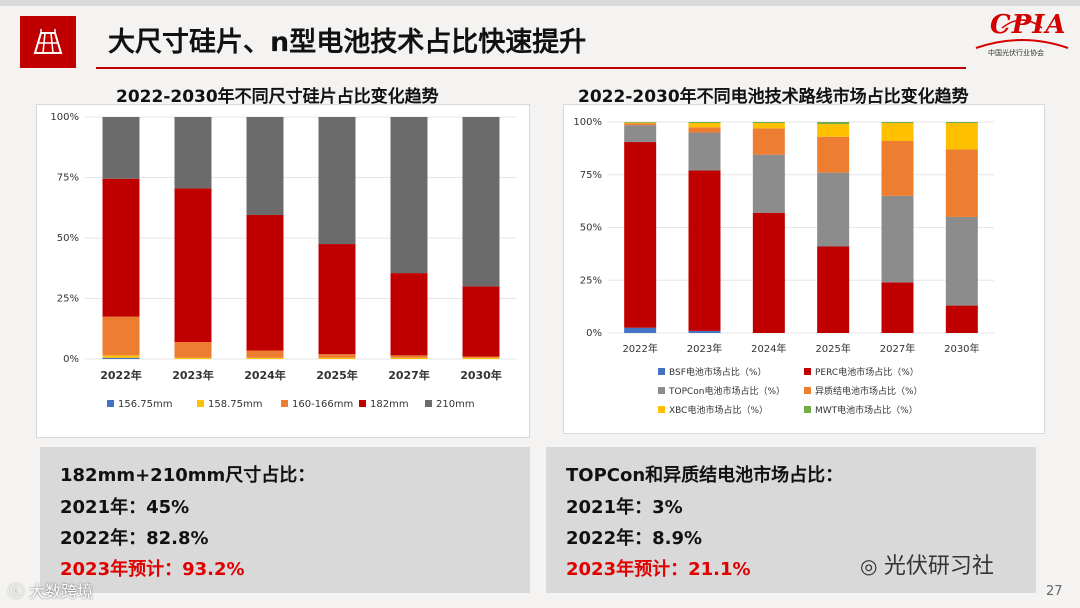 This screenshot has width=1080, height=608. What do you see at coordinates (726, 391) in the screenshot?
I see `legend-label: TOPCon电池市场占比（%）` at bounding box center [726, 391].